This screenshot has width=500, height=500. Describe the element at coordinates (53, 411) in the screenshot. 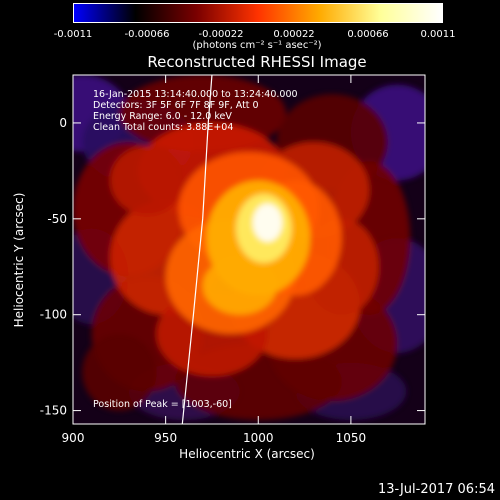

I see `y-tick-label: -150` at that location.